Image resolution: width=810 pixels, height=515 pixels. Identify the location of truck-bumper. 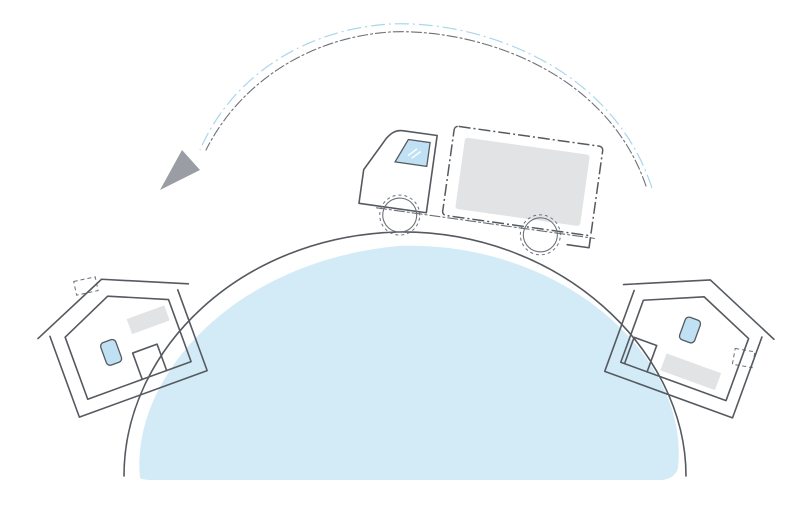
(579, 243).